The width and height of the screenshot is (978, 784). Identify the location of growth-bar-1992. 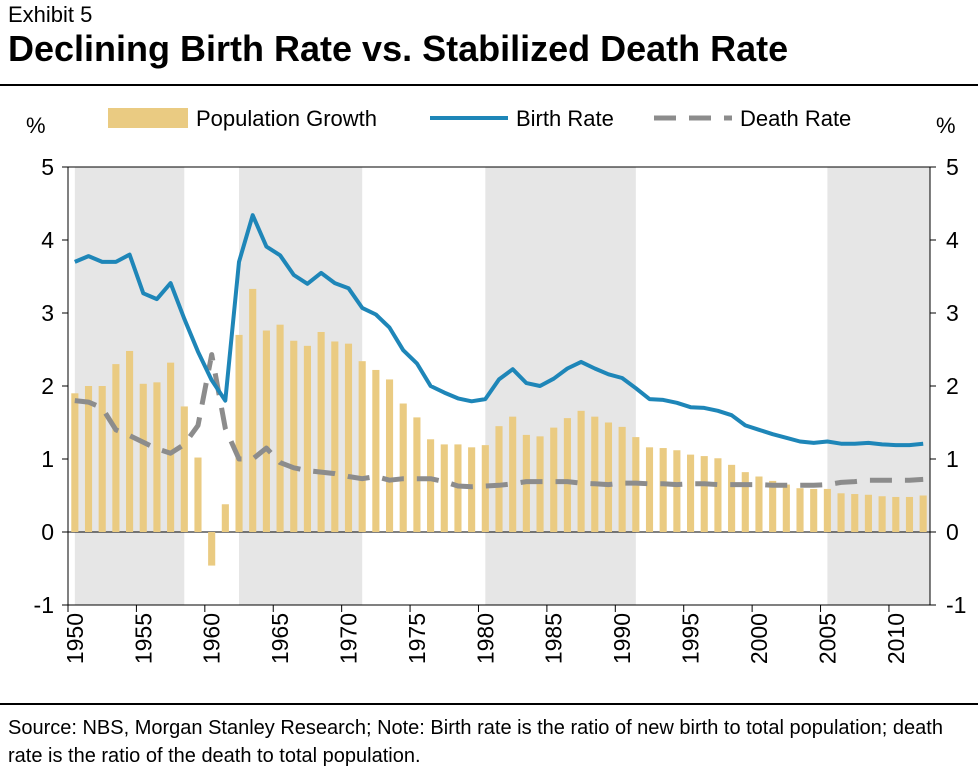
(649, 489).